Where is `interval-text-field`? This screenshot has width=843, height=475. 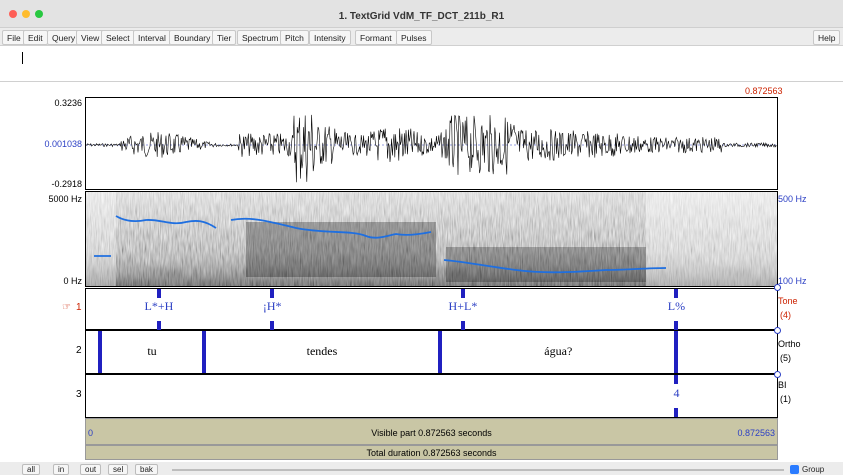 interval-text-field is located at coordinates (421, 64).